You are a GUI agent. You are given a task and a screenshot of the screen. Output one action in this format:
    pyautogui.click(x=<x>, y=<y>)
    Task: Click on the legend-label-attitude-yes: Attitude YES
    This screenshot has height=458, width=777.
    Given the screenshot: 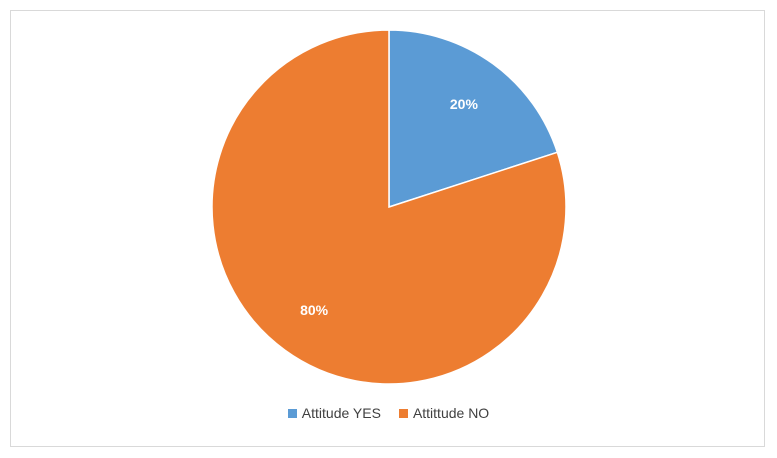 What is the action you would take?
    pyautogui.click(x=341, y=413)
    